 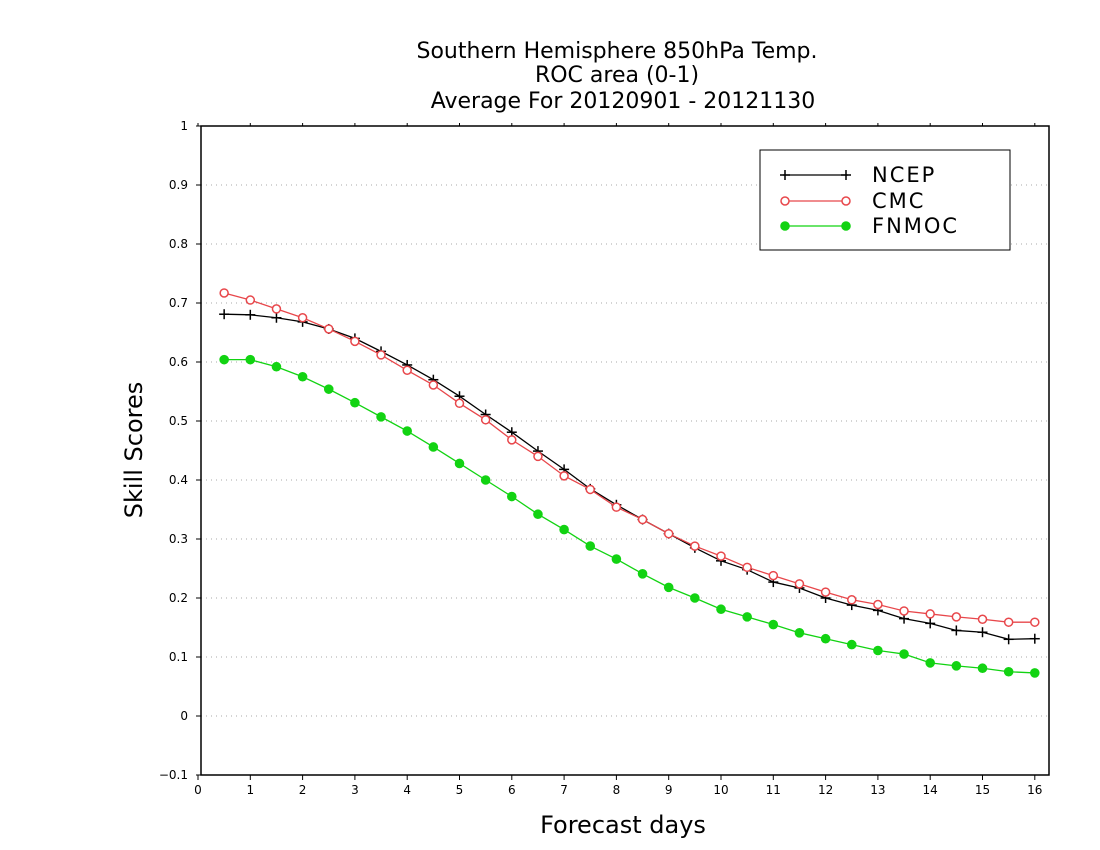 I want to click on y-tick-label: 0.2, so click(x=178, y=598).